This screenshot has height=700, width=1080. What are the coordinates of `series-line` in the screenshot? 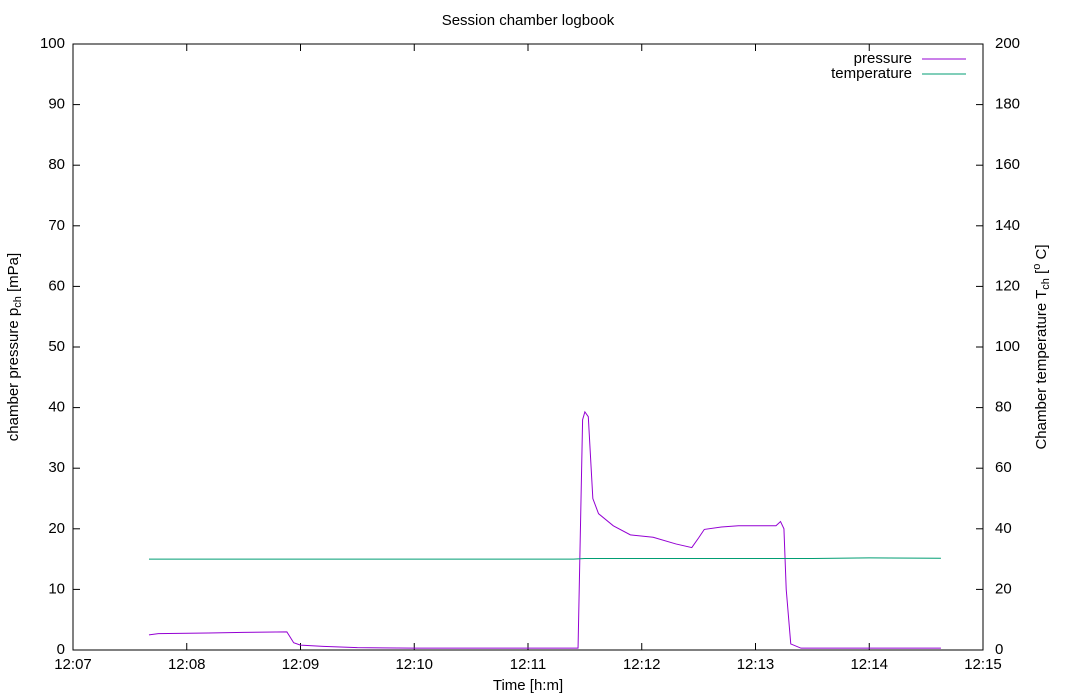 It's located at (544, 558).